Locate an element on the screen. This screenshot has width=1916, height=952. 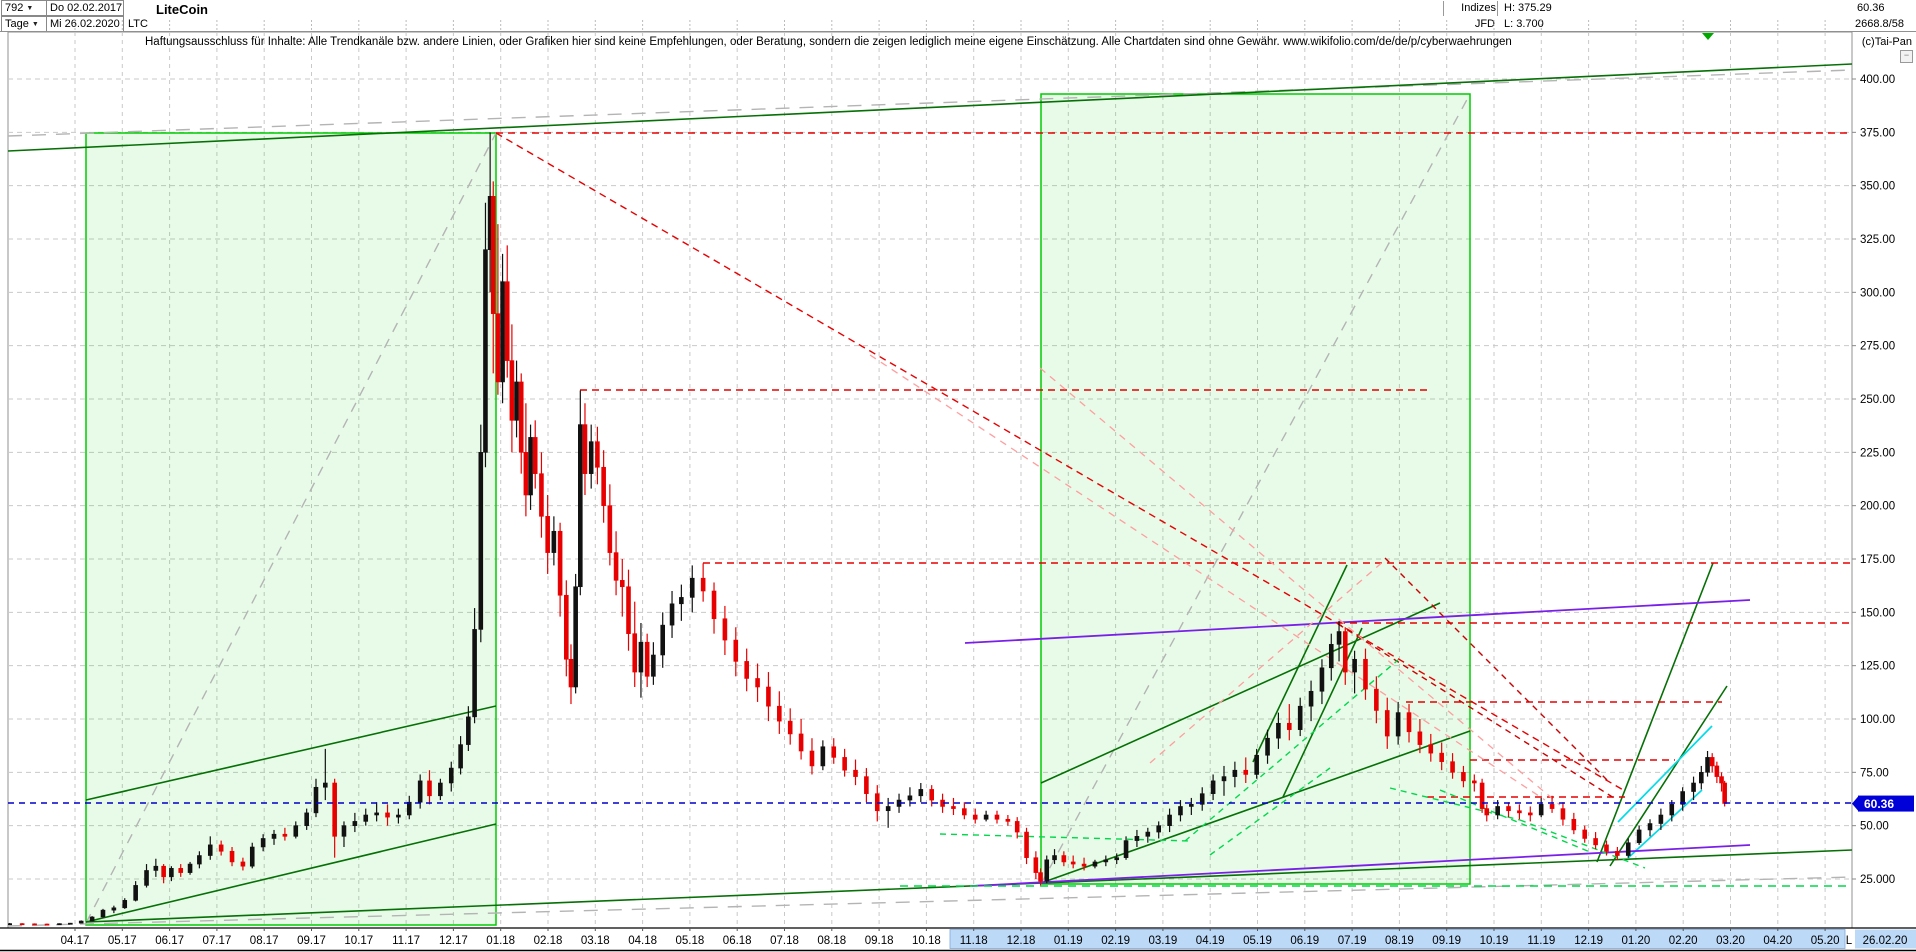
time-tick-label: 05.17 is located at coordinates (122, 941).